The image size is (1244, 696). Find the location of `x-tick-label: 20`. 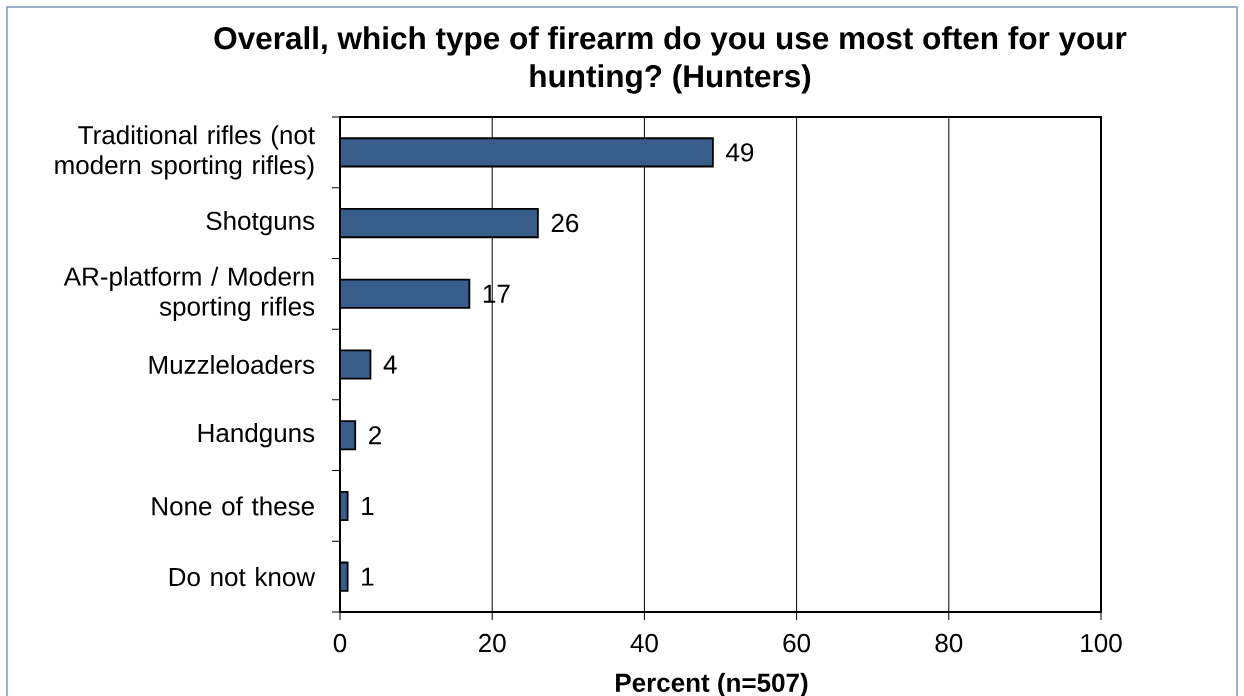

x-tick-label: 20 is located at coordinates (492, 643).